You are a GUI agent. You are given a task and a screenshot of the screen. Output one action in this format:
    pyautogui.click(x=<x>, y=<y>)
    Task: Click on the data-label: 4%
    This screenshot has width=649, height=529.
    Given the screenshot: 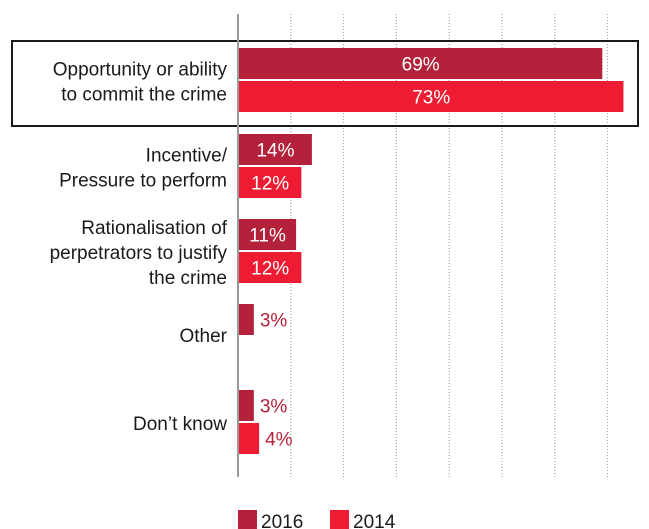 What is the action you would take?
    pyautogui.click(x=279, y=440)
    